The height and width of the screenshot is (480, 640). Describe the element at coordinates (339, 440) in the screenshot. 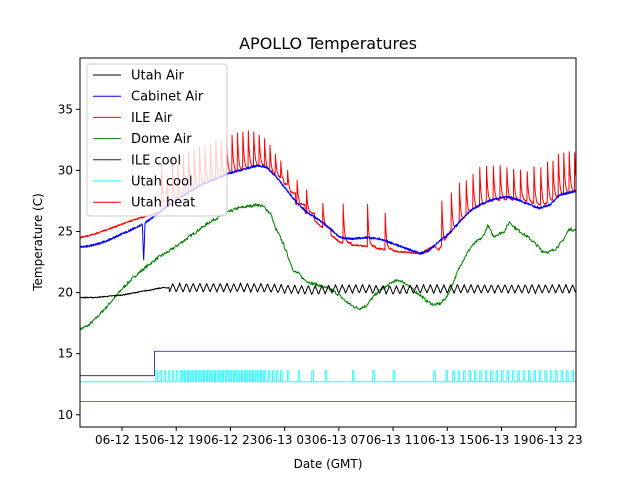

I see `x-tick-label: 06-13 07` at that location.